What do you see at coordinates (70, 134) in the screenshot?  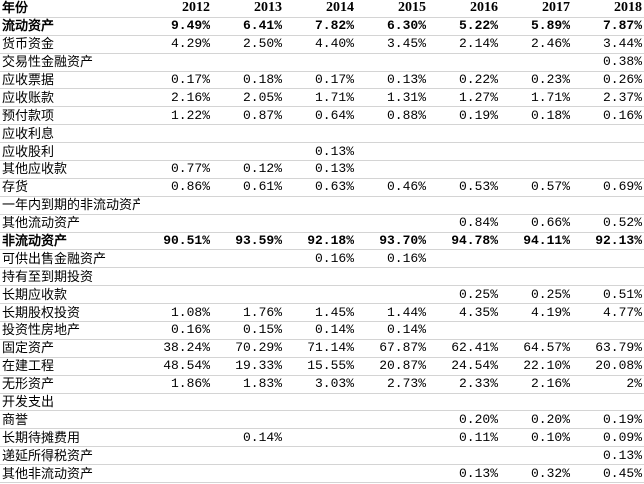 I see `row-label: 应收利息` at bounding box center [70, 134].